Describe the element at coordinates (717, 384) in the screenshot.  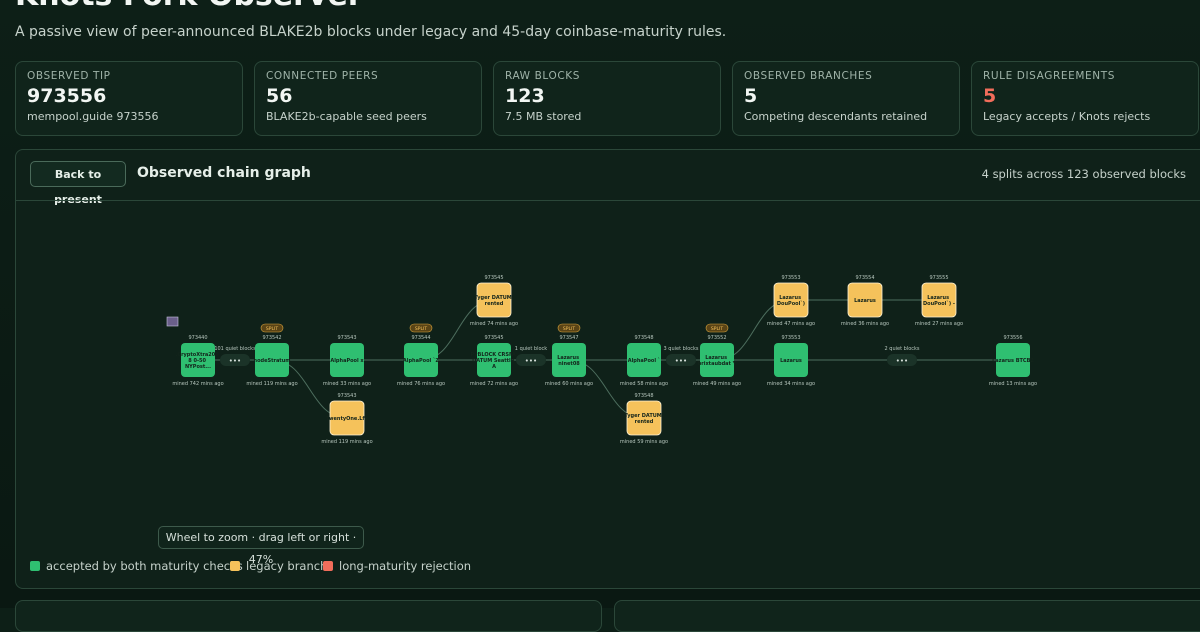
I see `block-meta: mined 49 mins ago` at that location.